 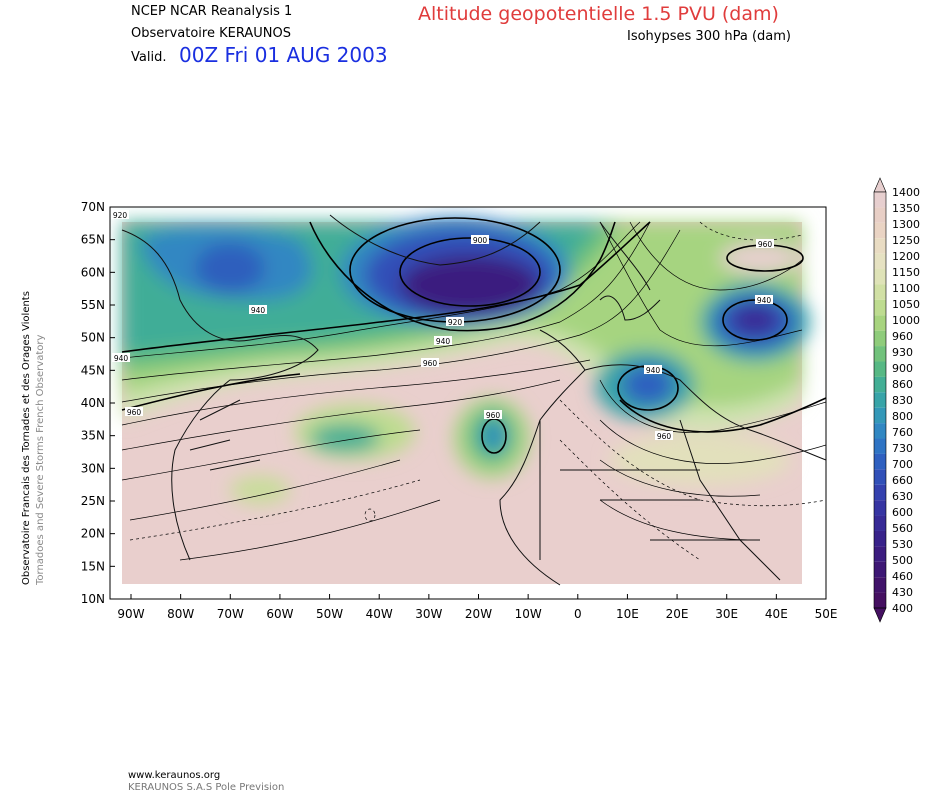 I want to click on lon-tick-label: 50E, so click(x=826, y=614).